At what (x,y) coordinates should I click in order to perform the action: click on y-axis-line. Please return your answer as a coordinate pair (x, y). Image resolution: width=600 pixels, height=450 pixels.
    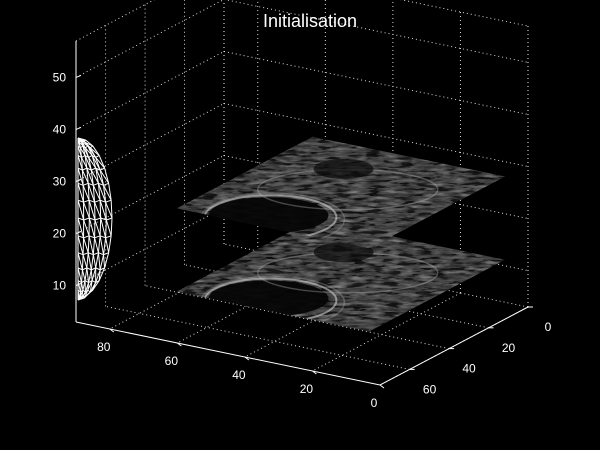
    Looking at the image, I should click on (454, 346).